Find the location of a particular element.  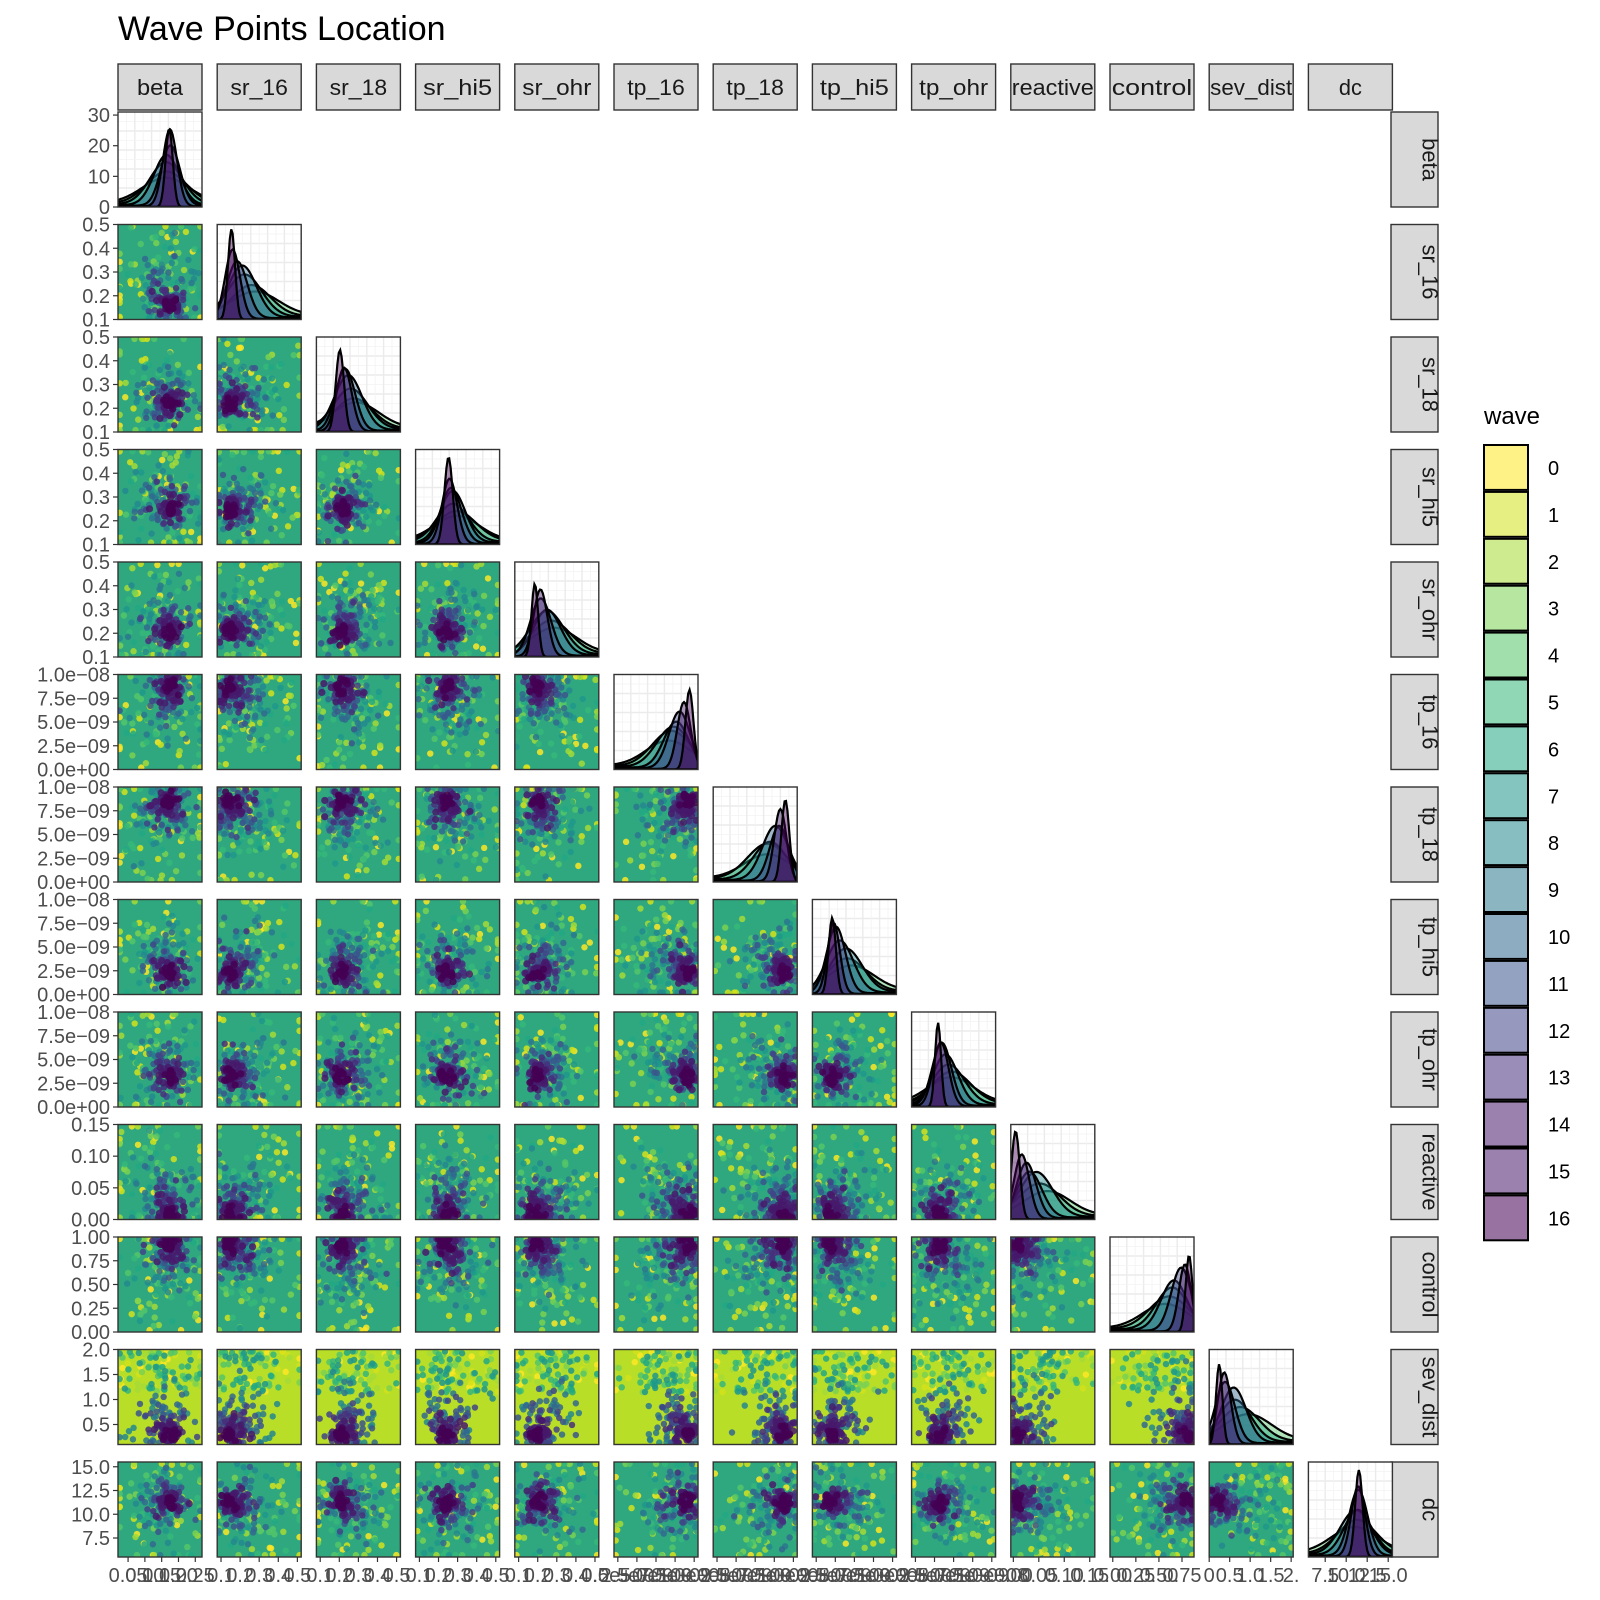

column-strip-label: sr_ohr is located at coordinates (556, 87).